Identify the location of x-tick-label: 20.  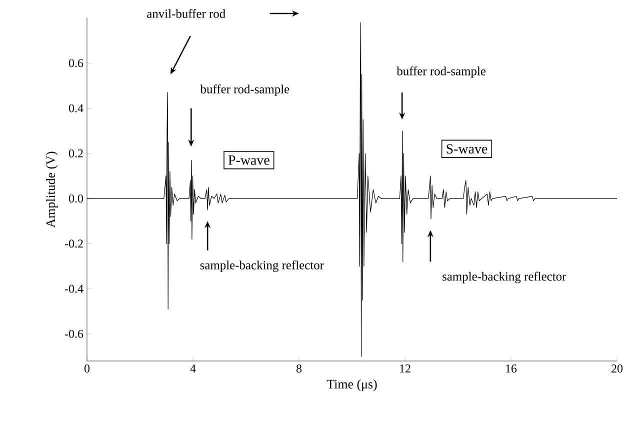
(617, 368).